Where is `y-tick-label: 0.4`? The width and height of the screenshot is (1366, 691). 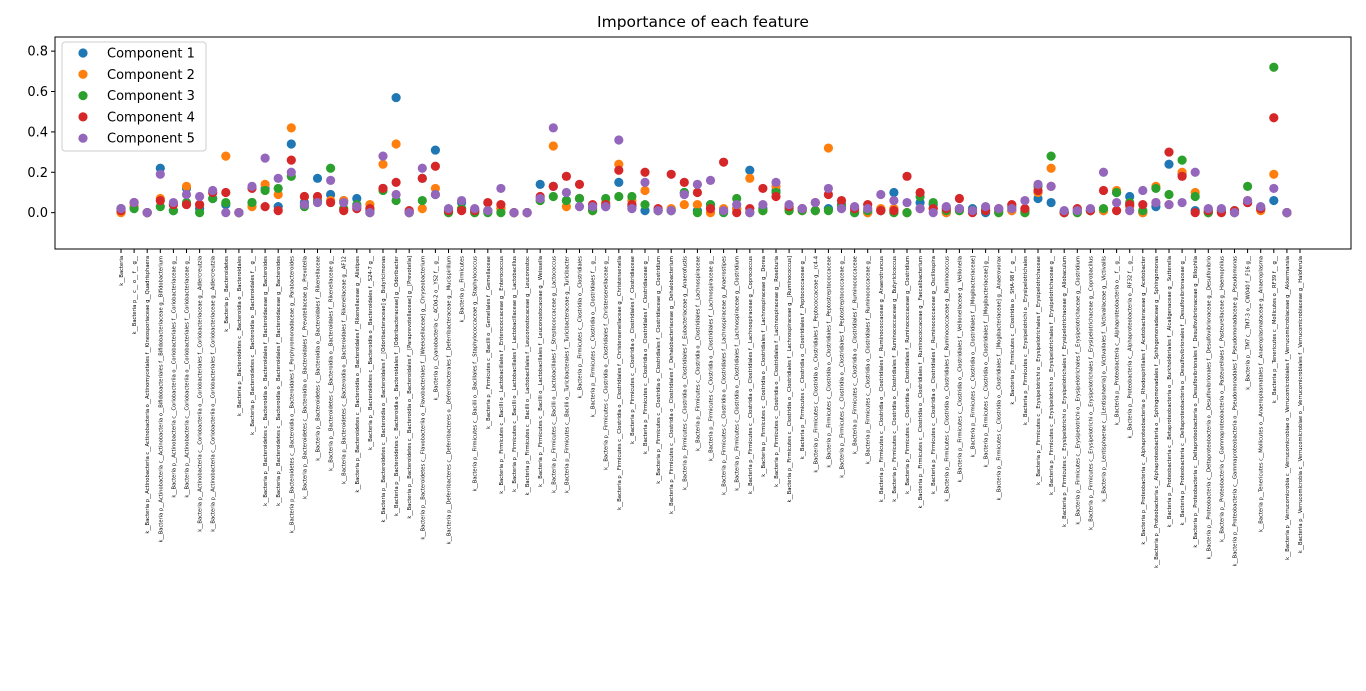 y-tick-label: 0.4 is located at coordinates (37, 132).